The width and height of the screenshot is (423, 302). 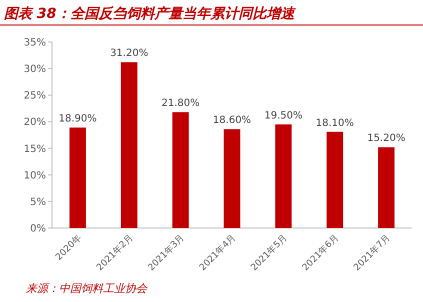 What do you see at coordinates (38, 229) in the screenshot?
I see `y-tick-label: 0%` at bounding box center [38, 229].